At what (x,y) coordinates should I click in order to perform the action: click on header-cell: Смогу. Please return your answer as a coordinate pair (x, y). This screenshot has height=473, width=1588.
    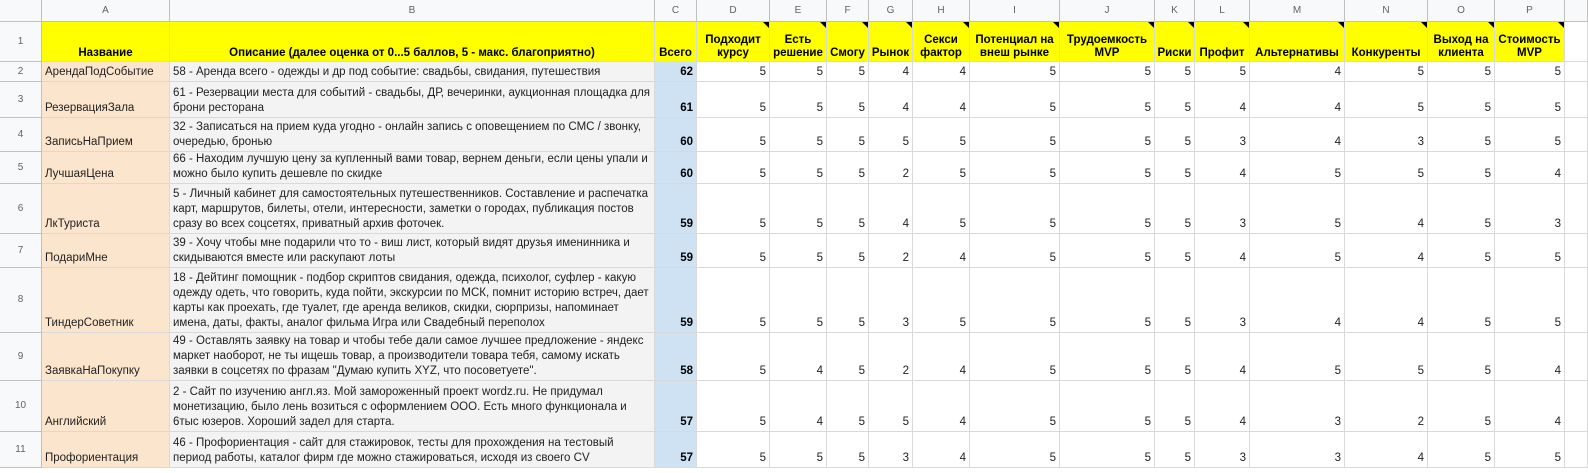
    Looking at the image, I should click on (848, 42).